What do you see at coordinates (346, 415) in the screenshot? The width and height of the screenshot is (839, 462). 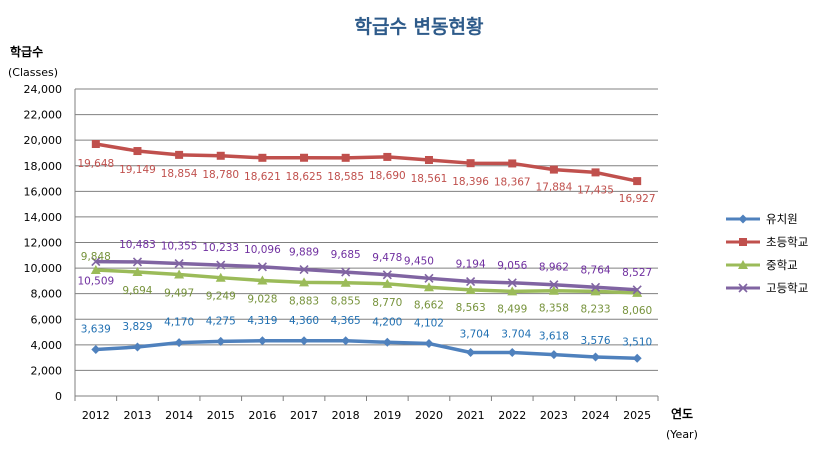 I see `x-tick-label: 2018` at bounding box center [346, 415].